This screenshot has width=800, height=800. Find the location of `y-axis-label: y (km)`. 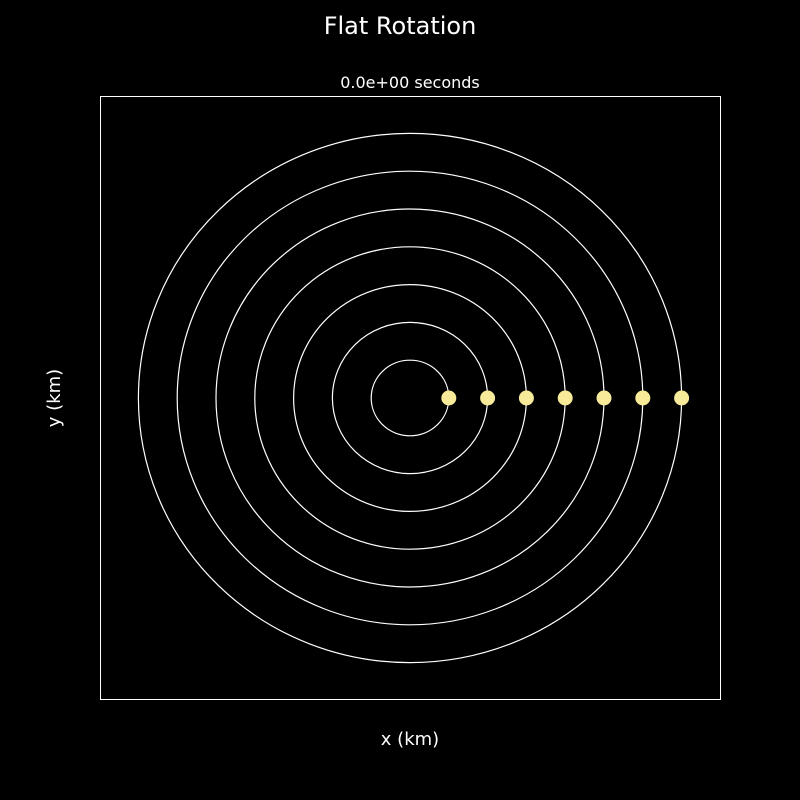

y-axis-label: y (km) is located at coordinates (54, 398).